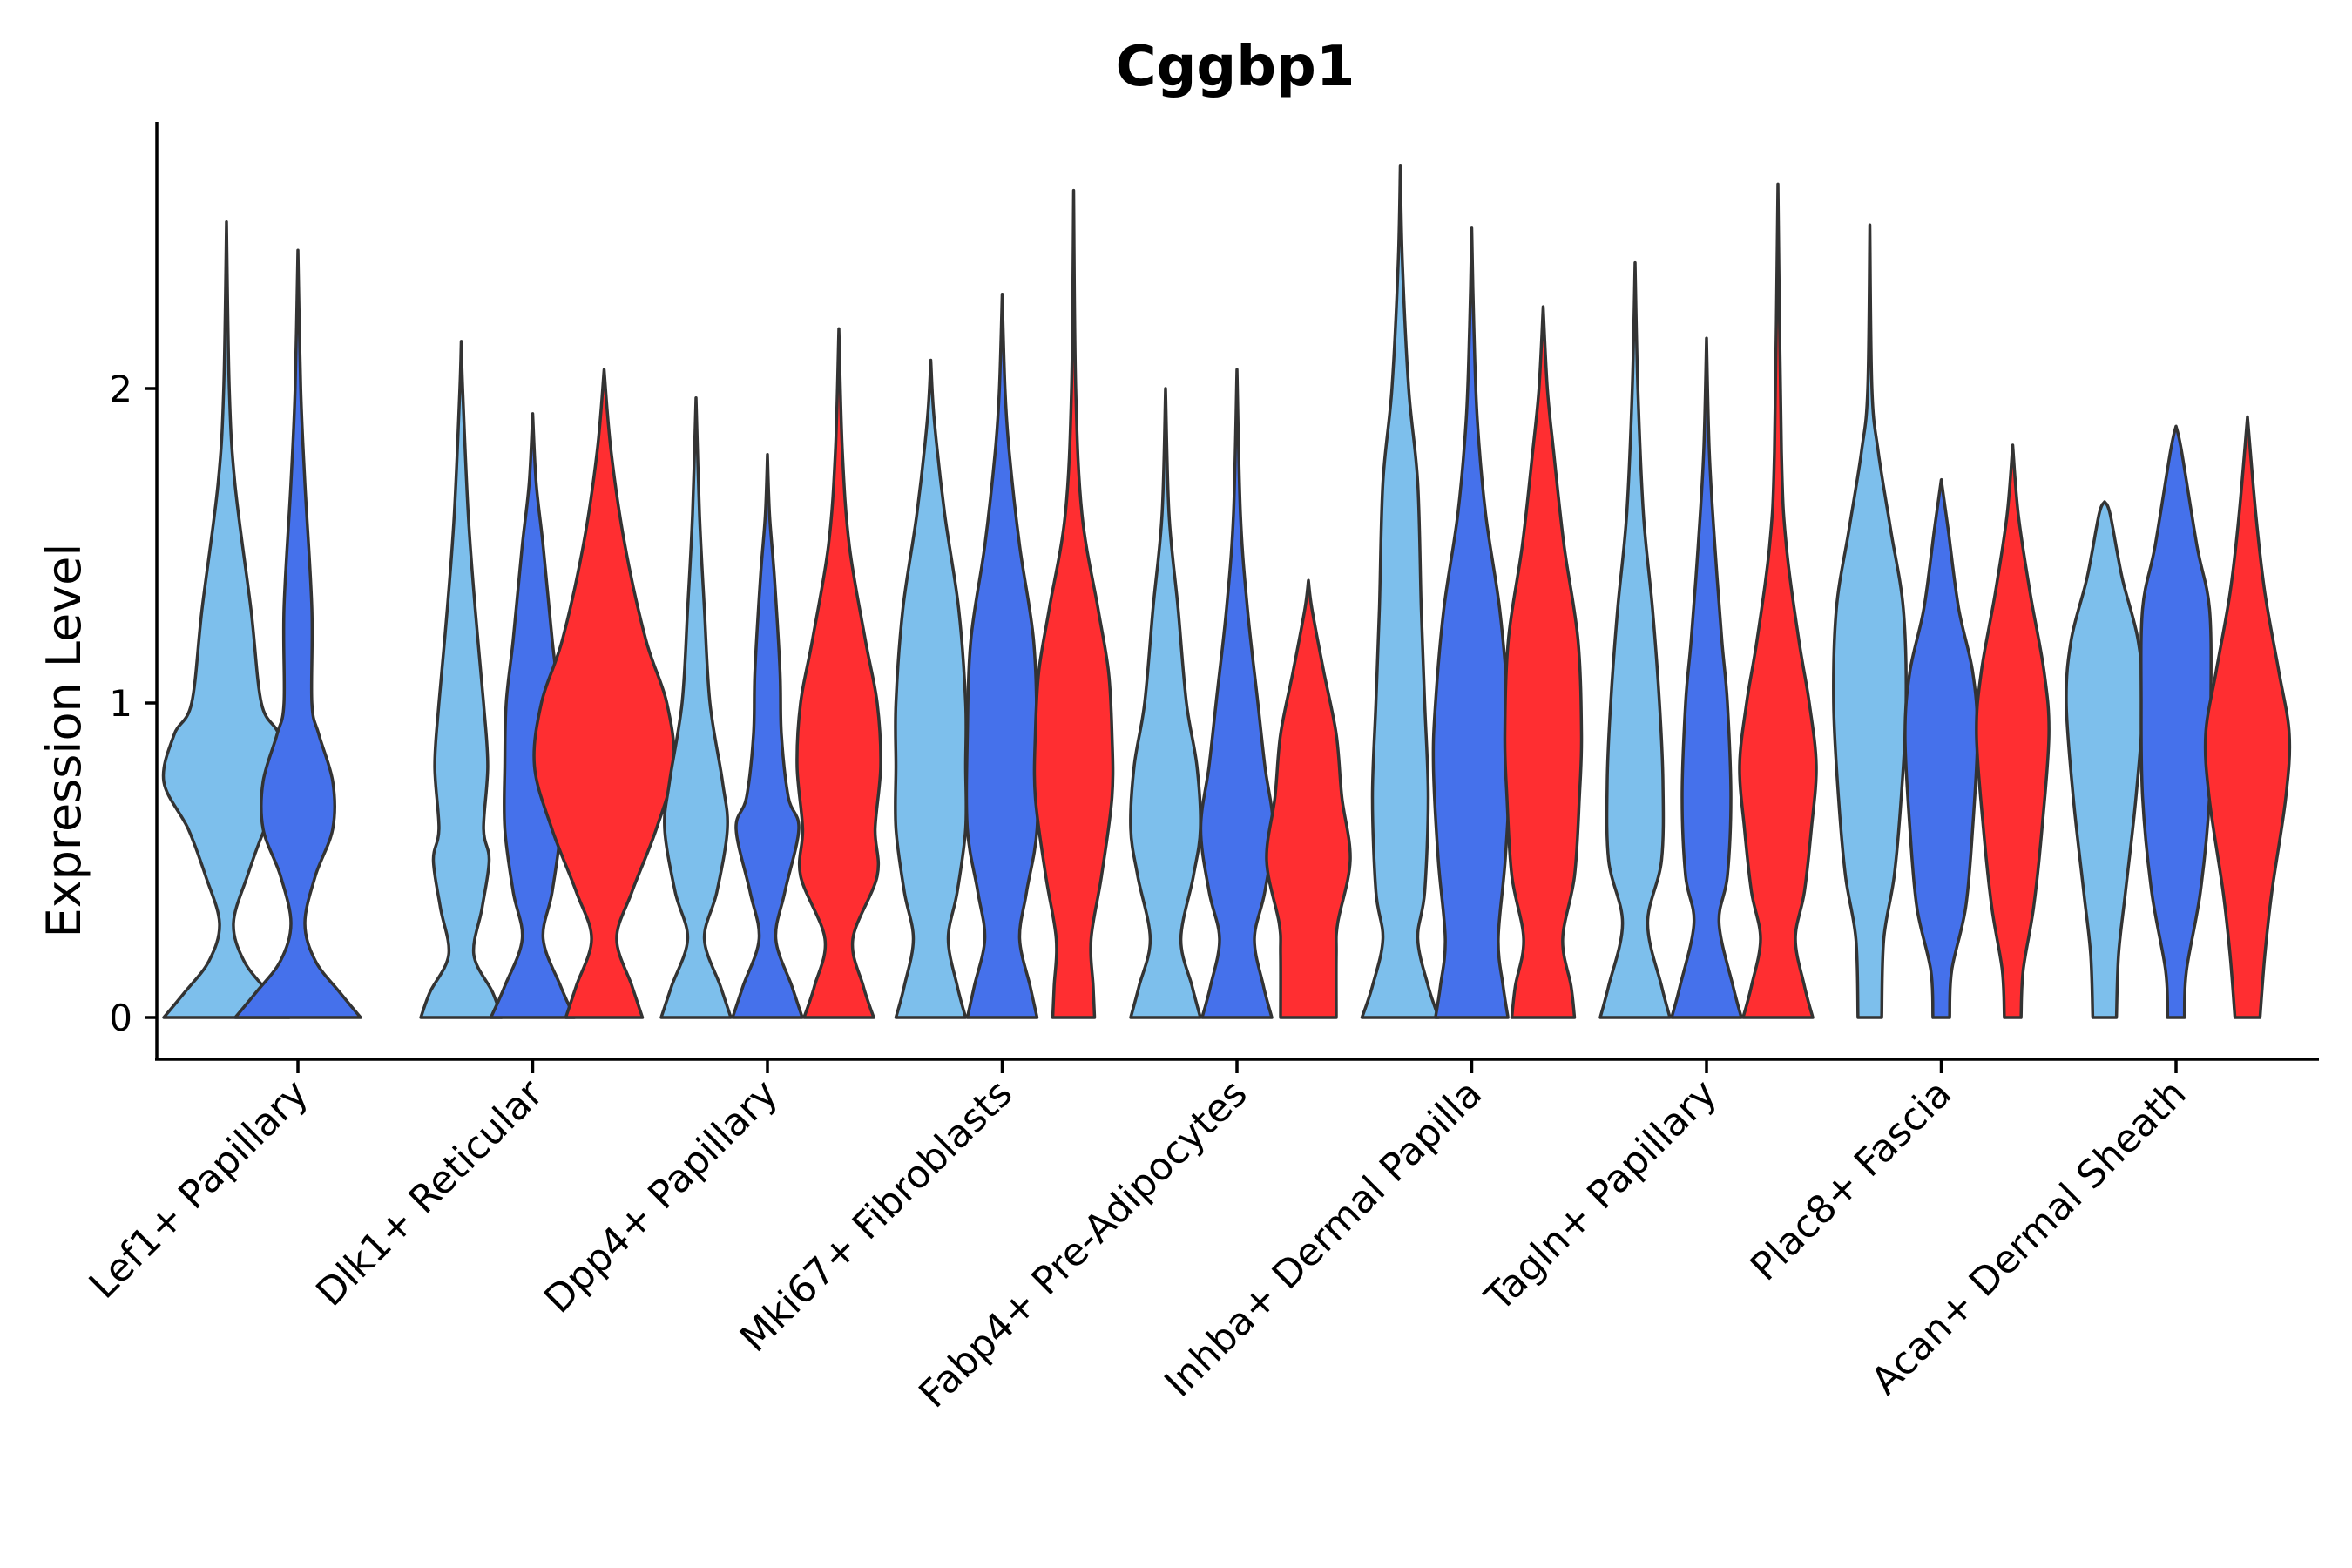 The height and width of the screenshot is (1568, 2352). What do you see at coordinates (2176, 721) in the screenshot?
I see `violin-9-b` at bounding box center [2176, 721].